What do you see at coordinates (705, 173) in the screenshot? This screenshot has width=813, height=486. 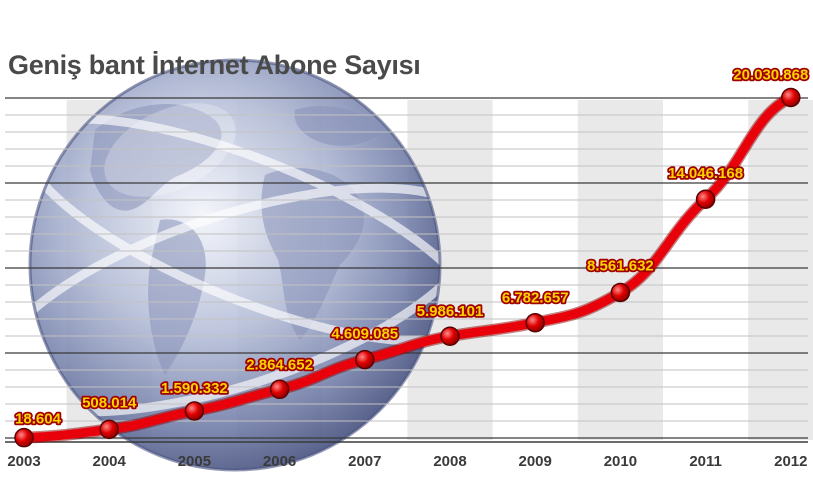 I see `data-label: 14.046.168` at bounding box center [705, 173].